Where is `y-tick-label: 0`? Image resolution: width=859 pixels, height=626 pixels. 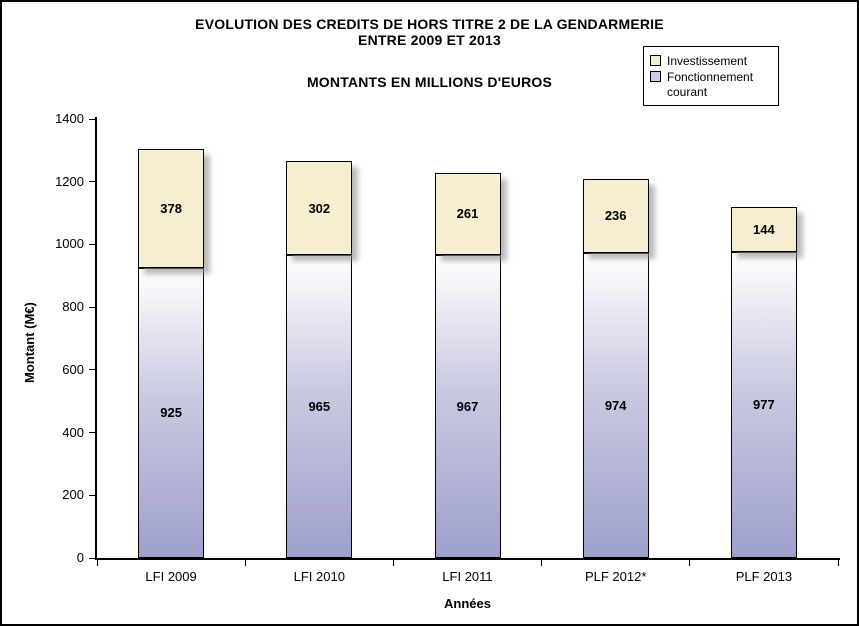
y-tick-label: 0 is located at coordinates (80, 557).